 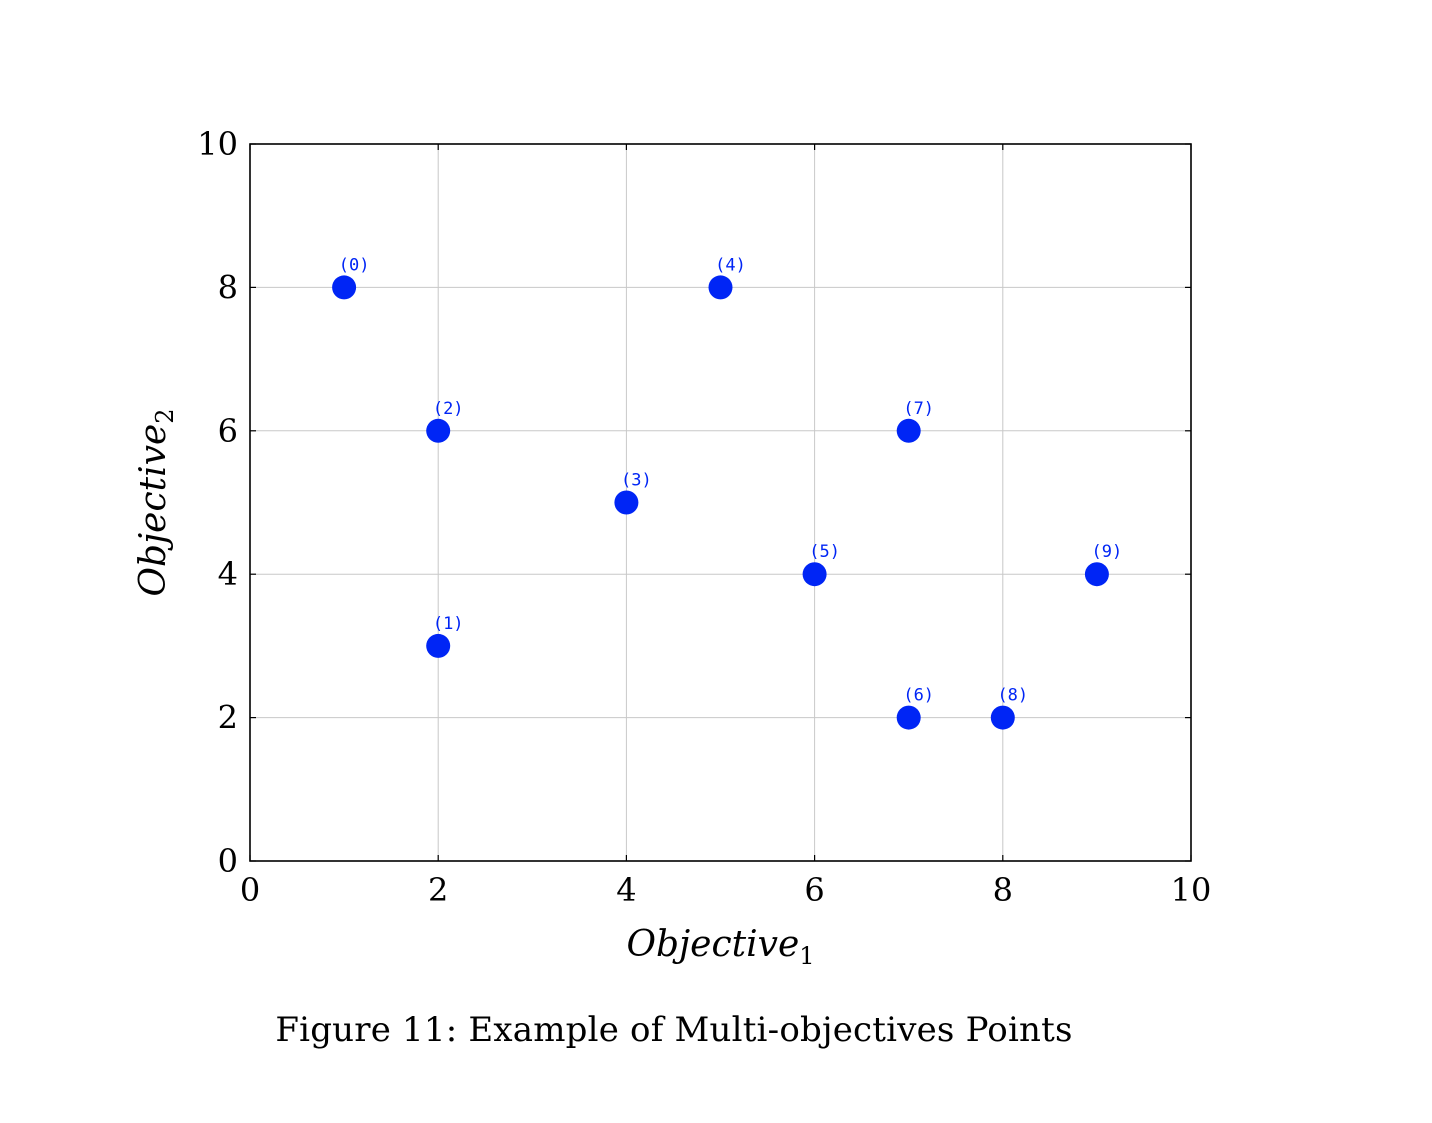 I want to click on x-tick-label: 2, so click(x=438, y=890).